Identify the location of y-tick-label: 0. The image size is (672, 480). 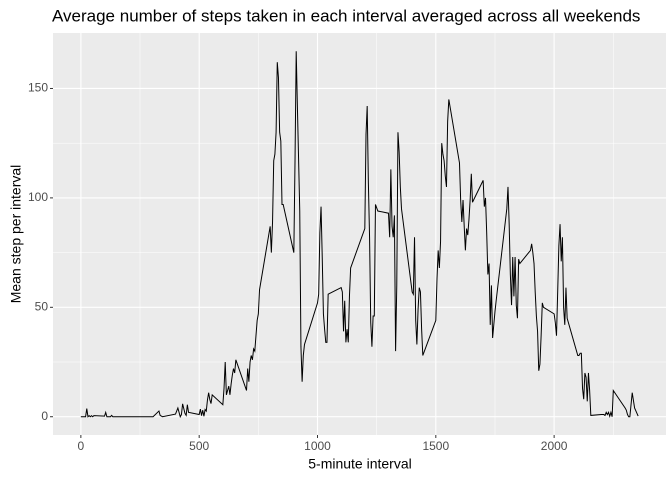
(44, 416).